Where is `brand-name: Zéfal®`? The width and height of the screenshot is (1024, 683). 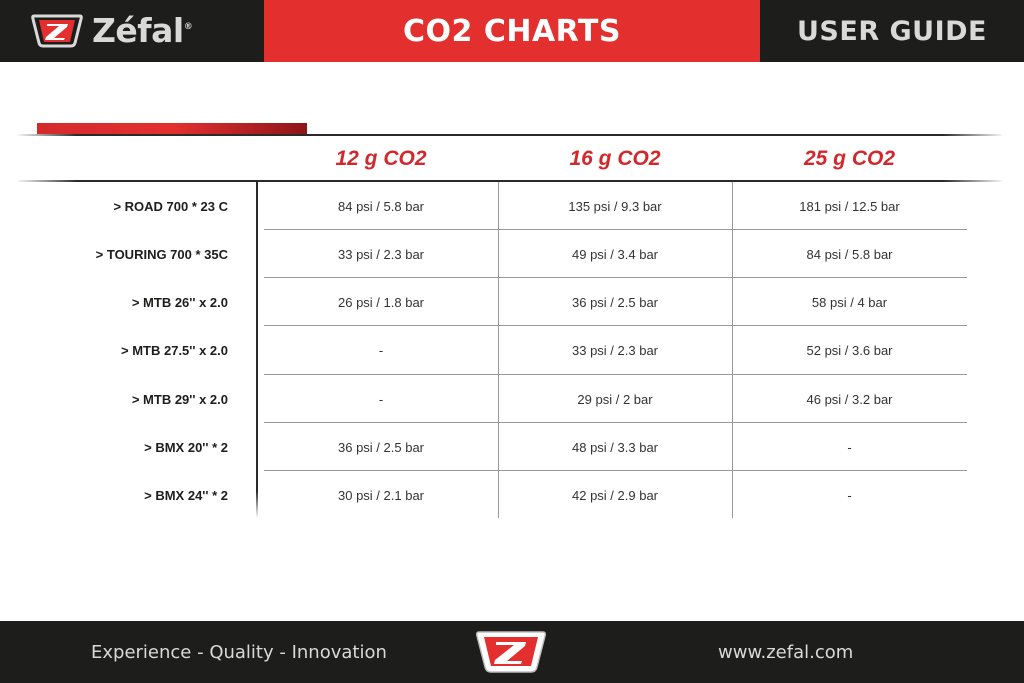
brand-name: Zéfal® is located at coordinates (142, 30).